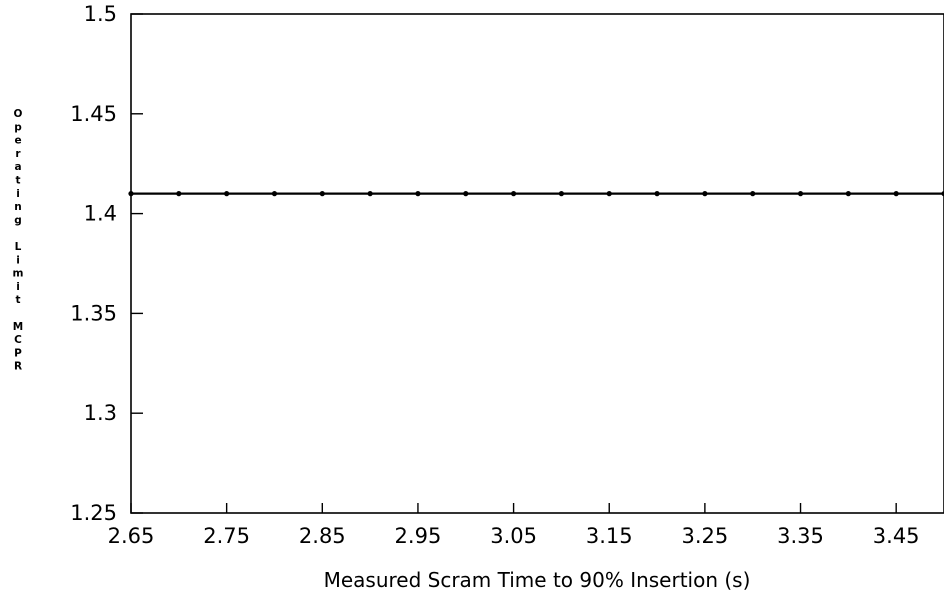 The image size is (944, 593). I want to click on y-tick-label: 1.4, so click(100, 214).